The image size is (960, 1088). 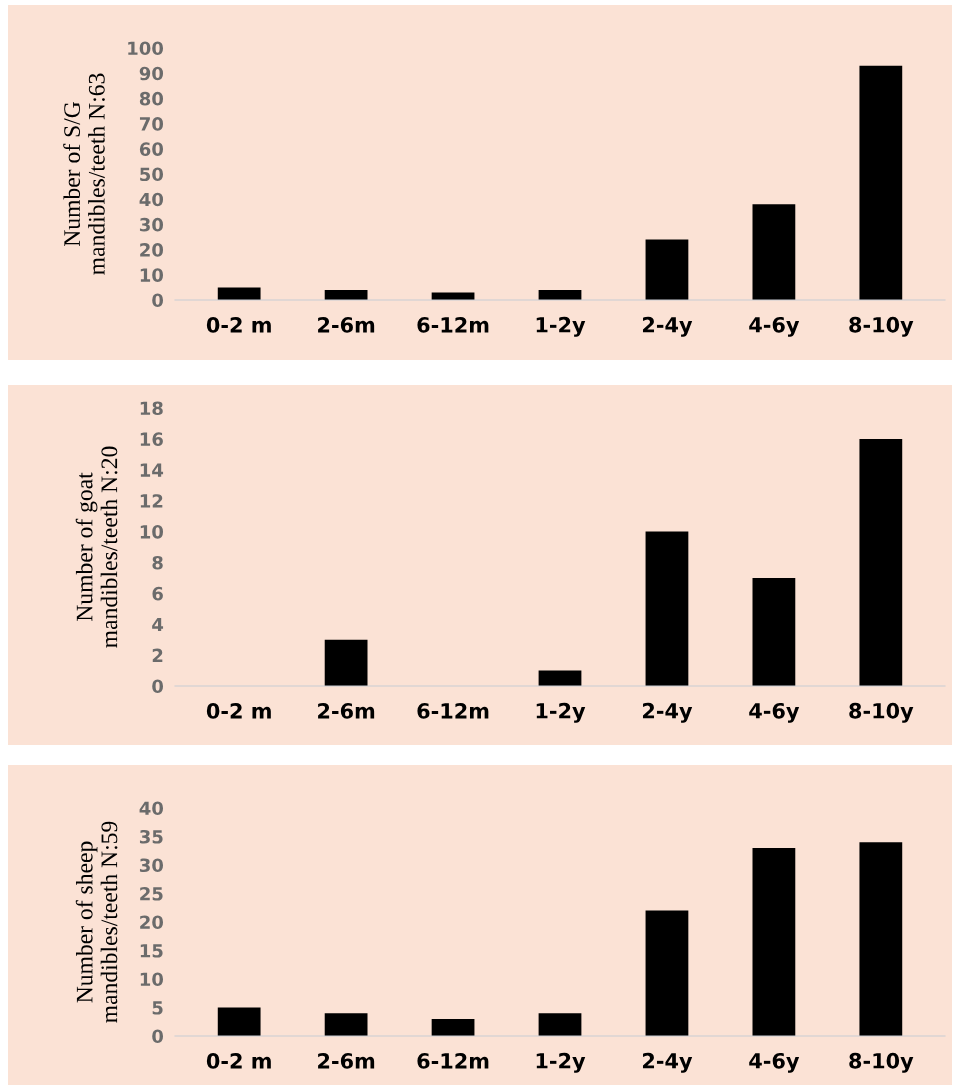 What do you see at coordinates (146, 48) in the screenshot?
I see `y-tick-label: 100` at bounding box center [146, 48].